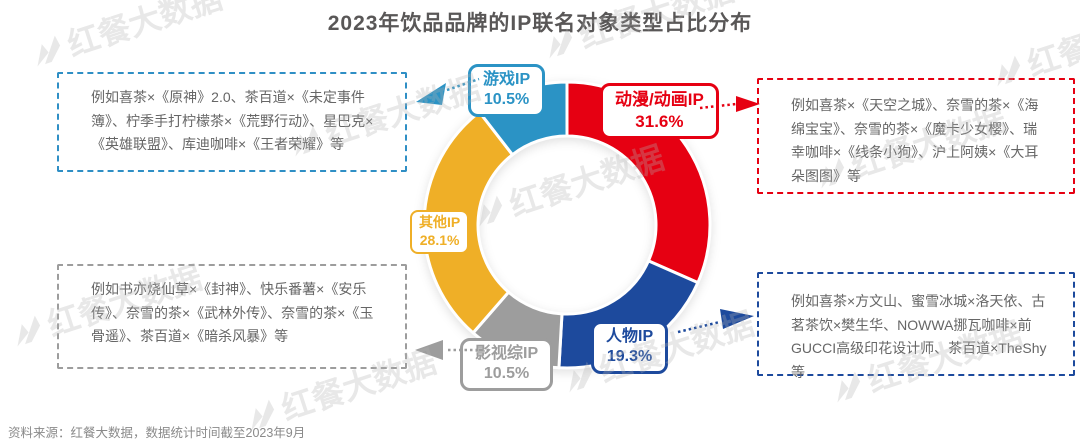 The image size is (1080, 444). I want to click on segment-label-other-ip: 其他IP 28.1%, so click(440, 232).